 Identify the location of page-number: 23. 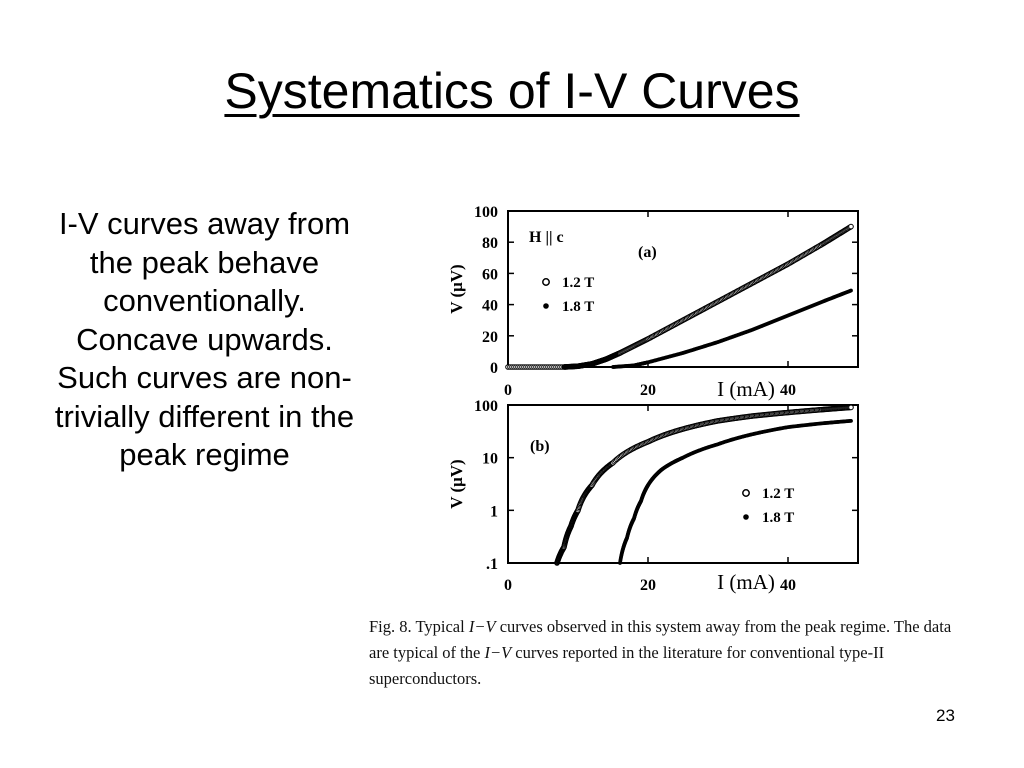
(945, 715).